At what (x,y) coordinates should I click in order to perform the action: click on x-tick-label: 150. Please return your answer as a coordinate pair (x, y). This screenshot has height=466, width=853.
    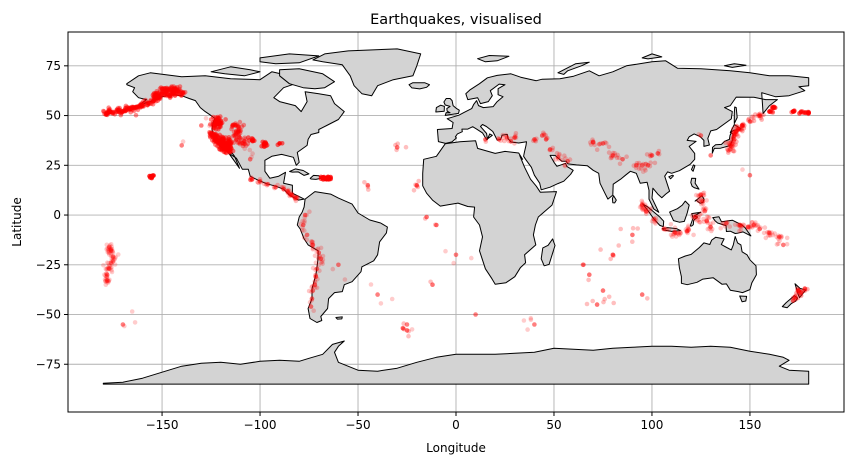
    Looking at the image, I should click on (749, 425).